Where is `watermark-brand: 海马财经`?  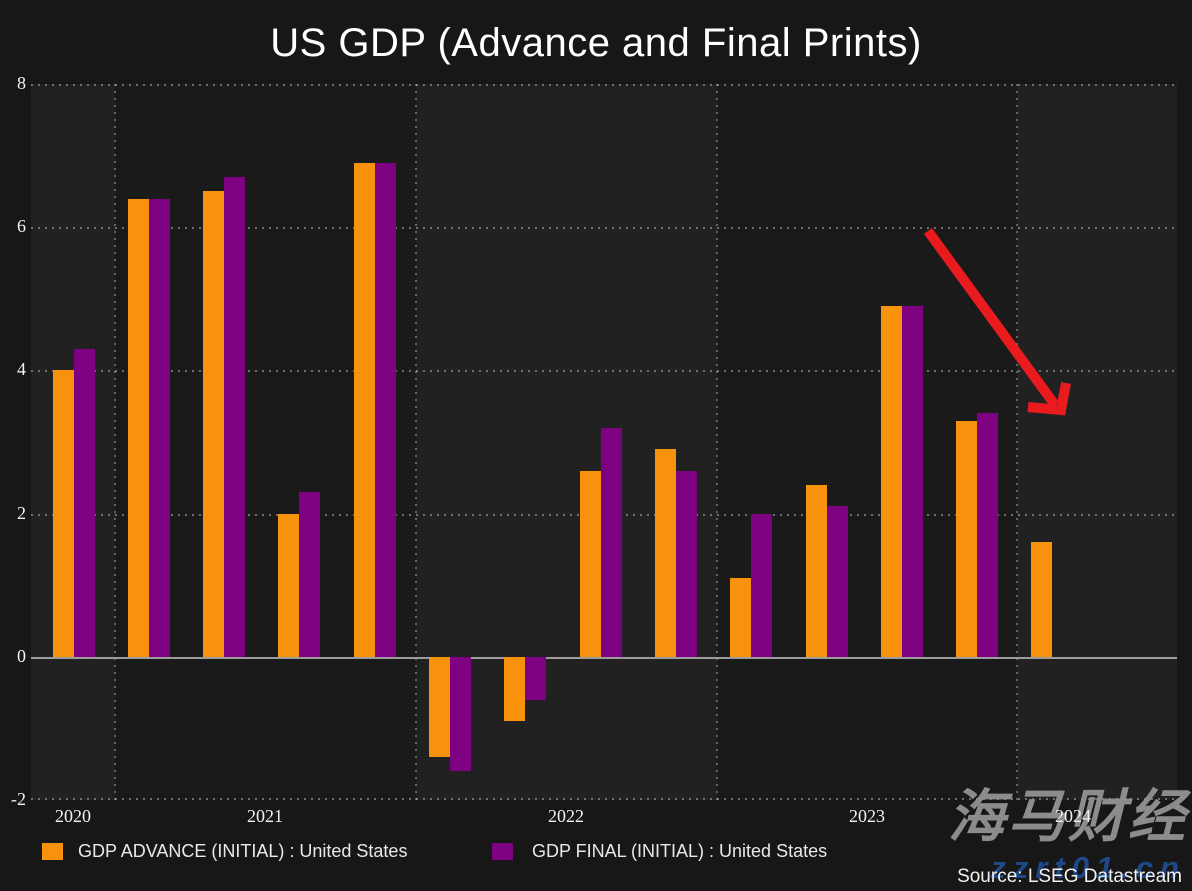 watermark-brand: 海马财经 is located at coordinates (1068, 817).